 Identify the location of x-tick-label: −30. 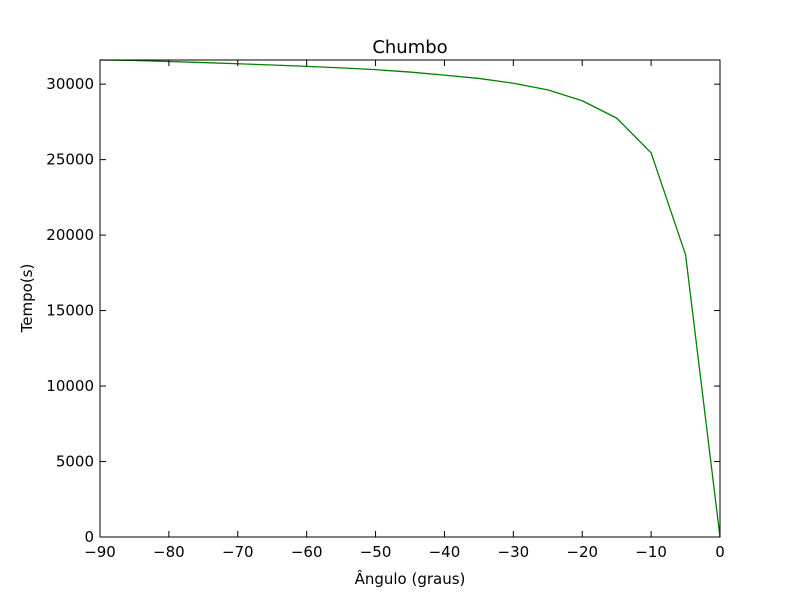
(514, 552).